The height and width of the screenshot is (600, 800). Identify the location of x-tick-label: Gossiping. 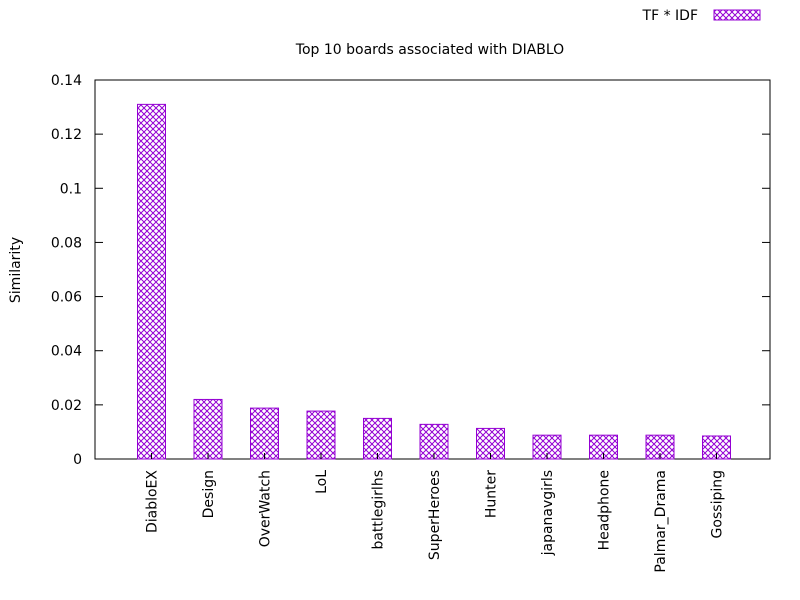
(718, 504).